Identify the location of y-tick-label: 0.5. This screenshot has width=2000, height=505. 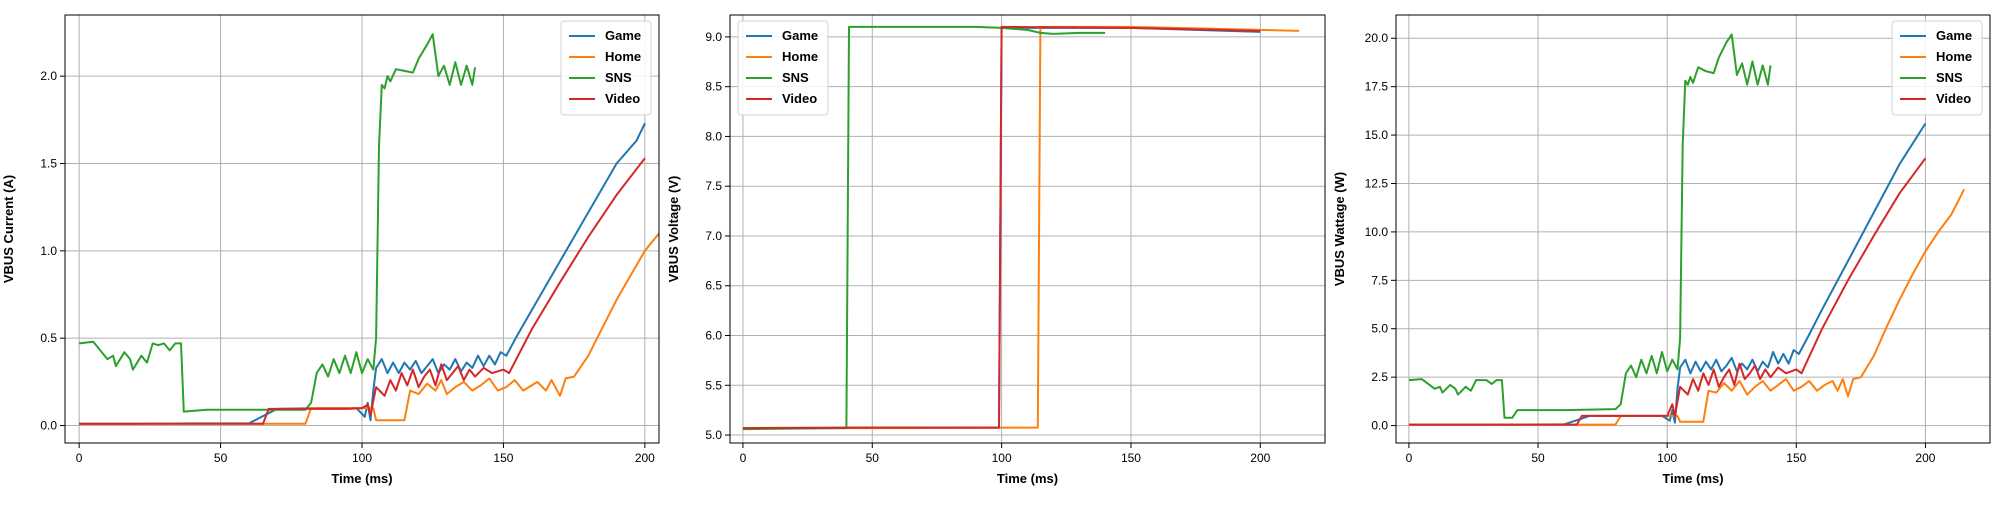
(48, 338).